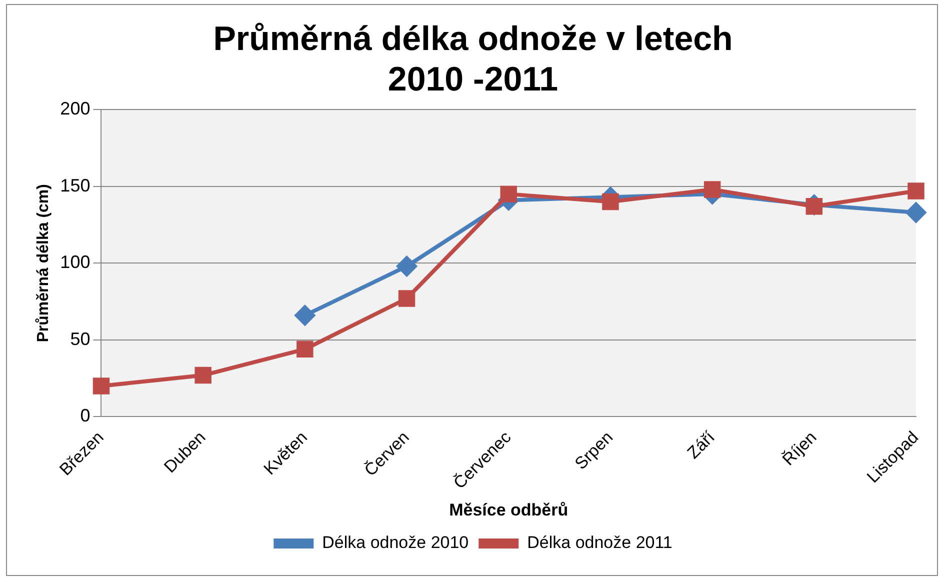 Image resolution: width=946 pixels, height=582 pixels. Describe the element at coordinates (395, 542) in the screenshot. I see `legend-label: Délka odnože 2010` at that location.